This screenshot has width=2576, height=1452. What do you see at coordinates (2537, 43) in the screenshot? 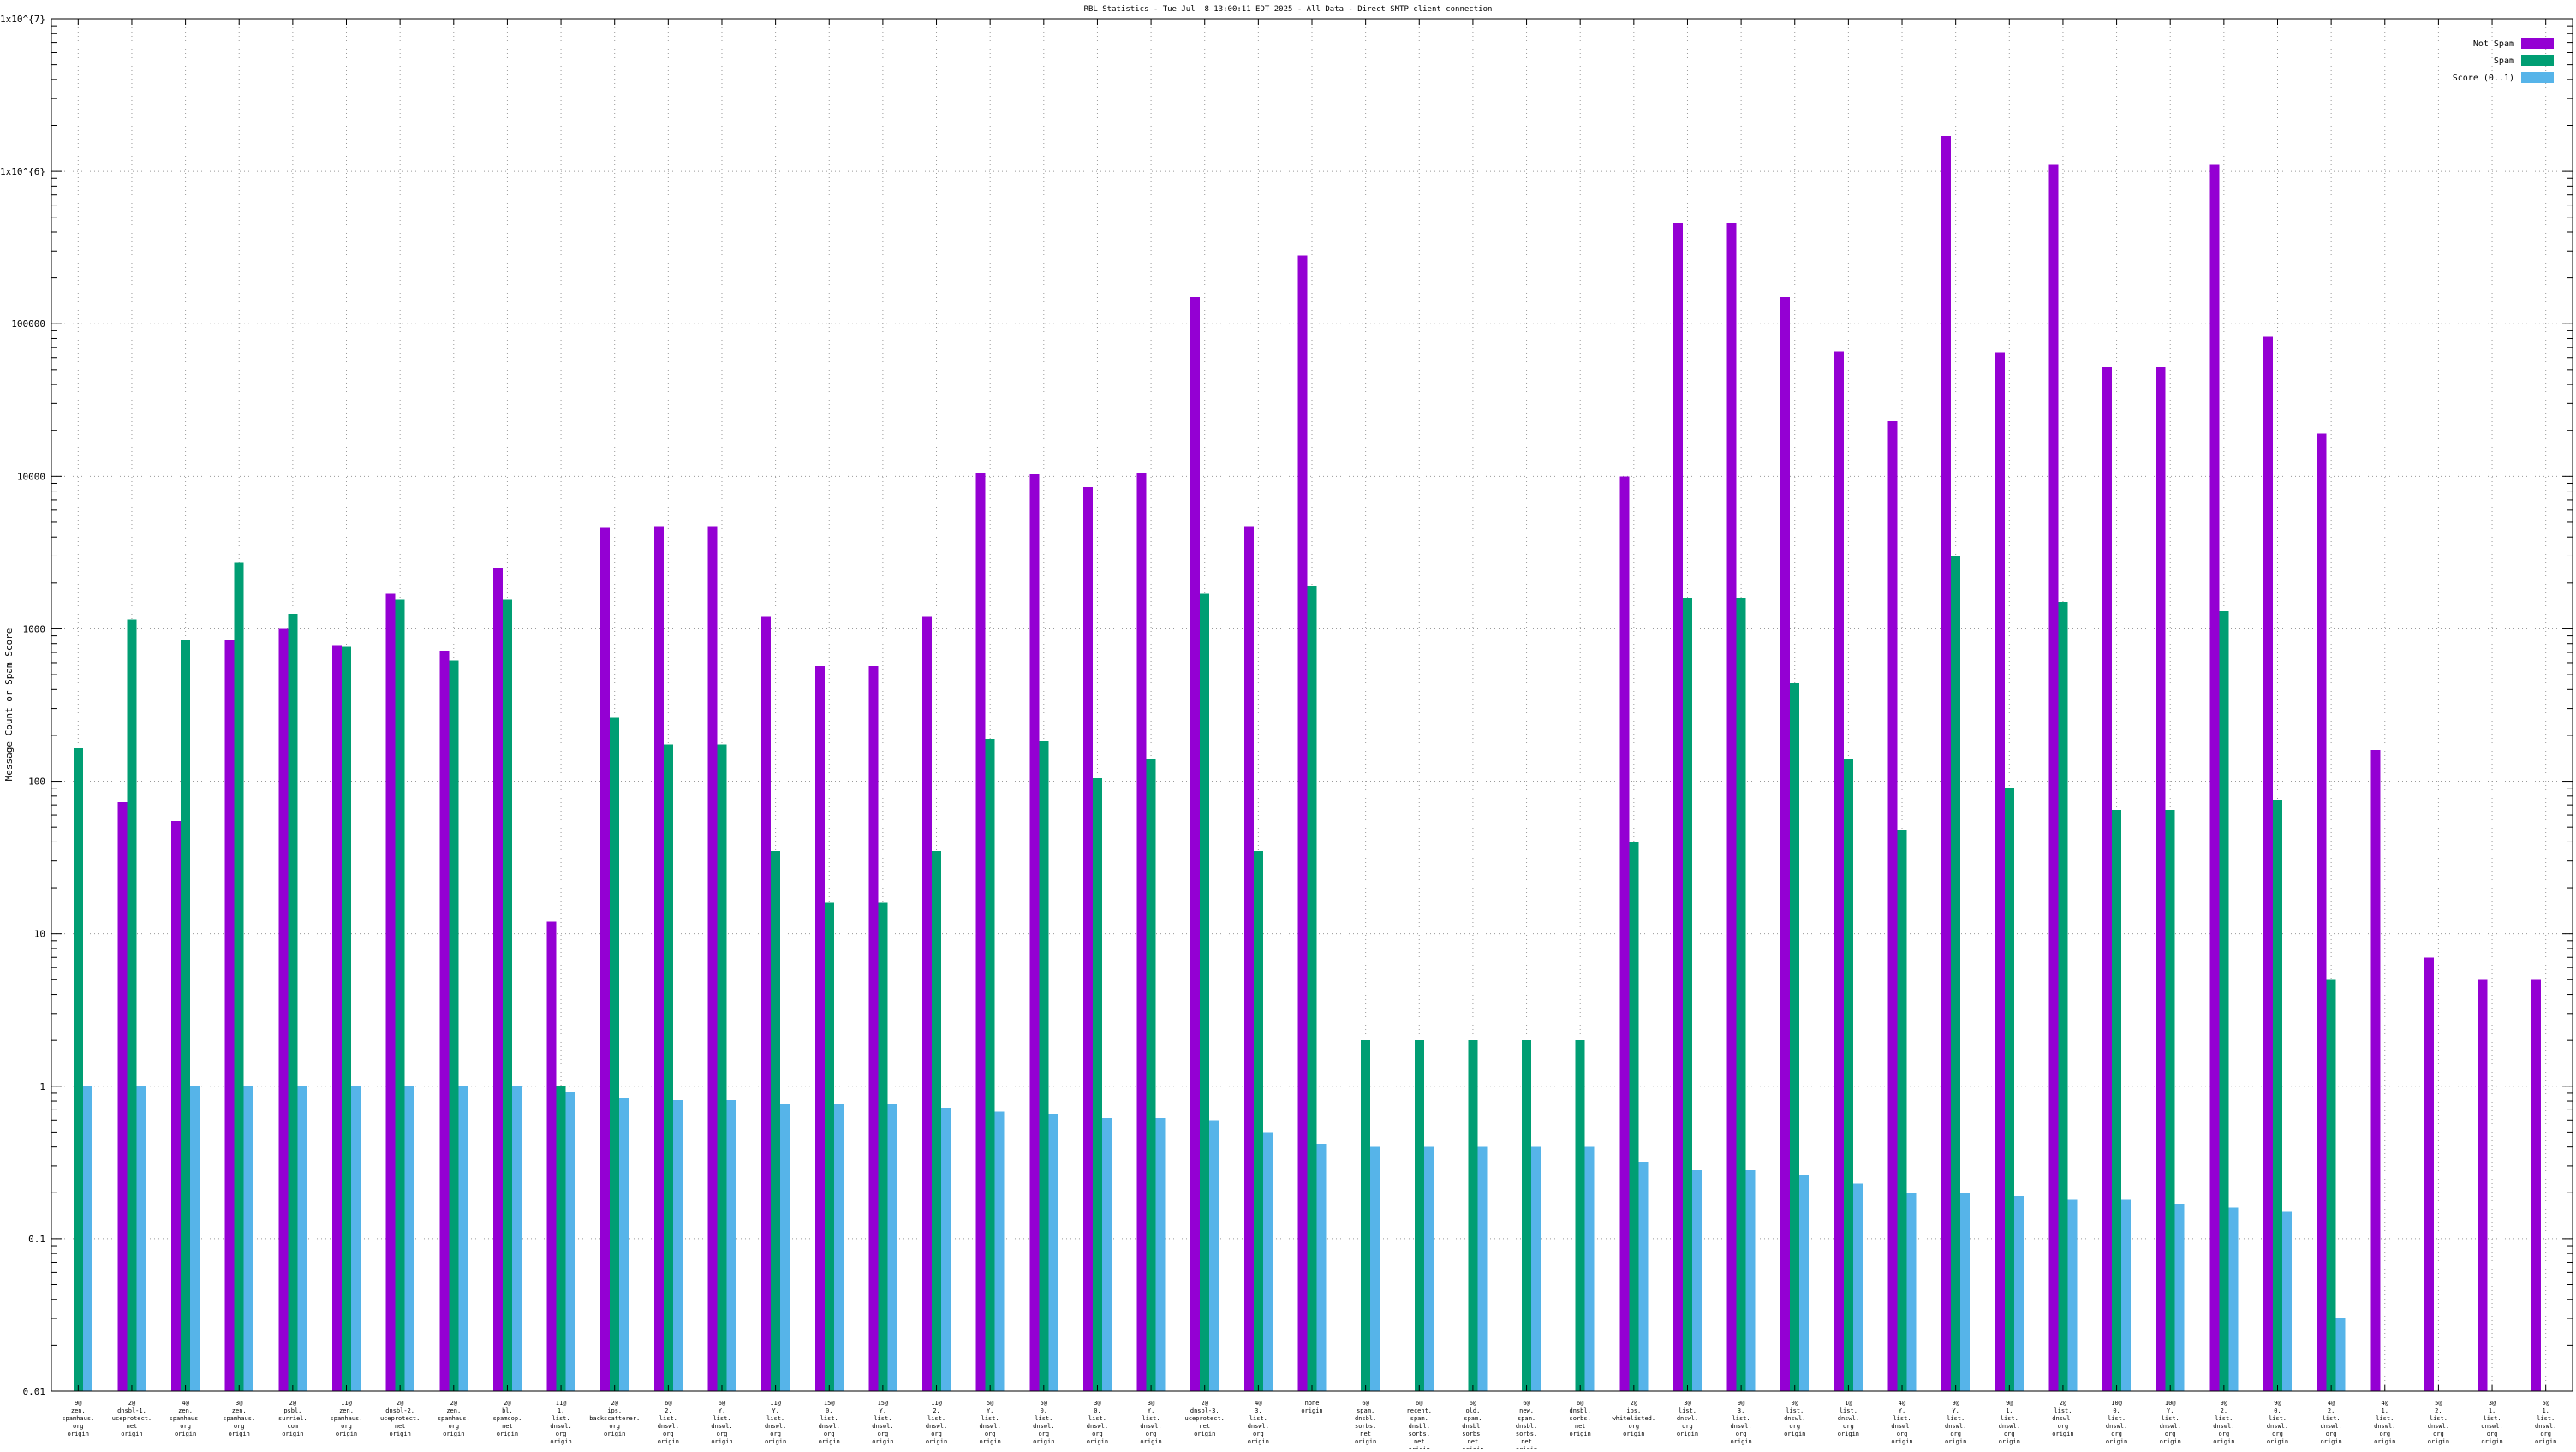
I see `legend-swatch-not-spam` at bounding box center [2537, 43].